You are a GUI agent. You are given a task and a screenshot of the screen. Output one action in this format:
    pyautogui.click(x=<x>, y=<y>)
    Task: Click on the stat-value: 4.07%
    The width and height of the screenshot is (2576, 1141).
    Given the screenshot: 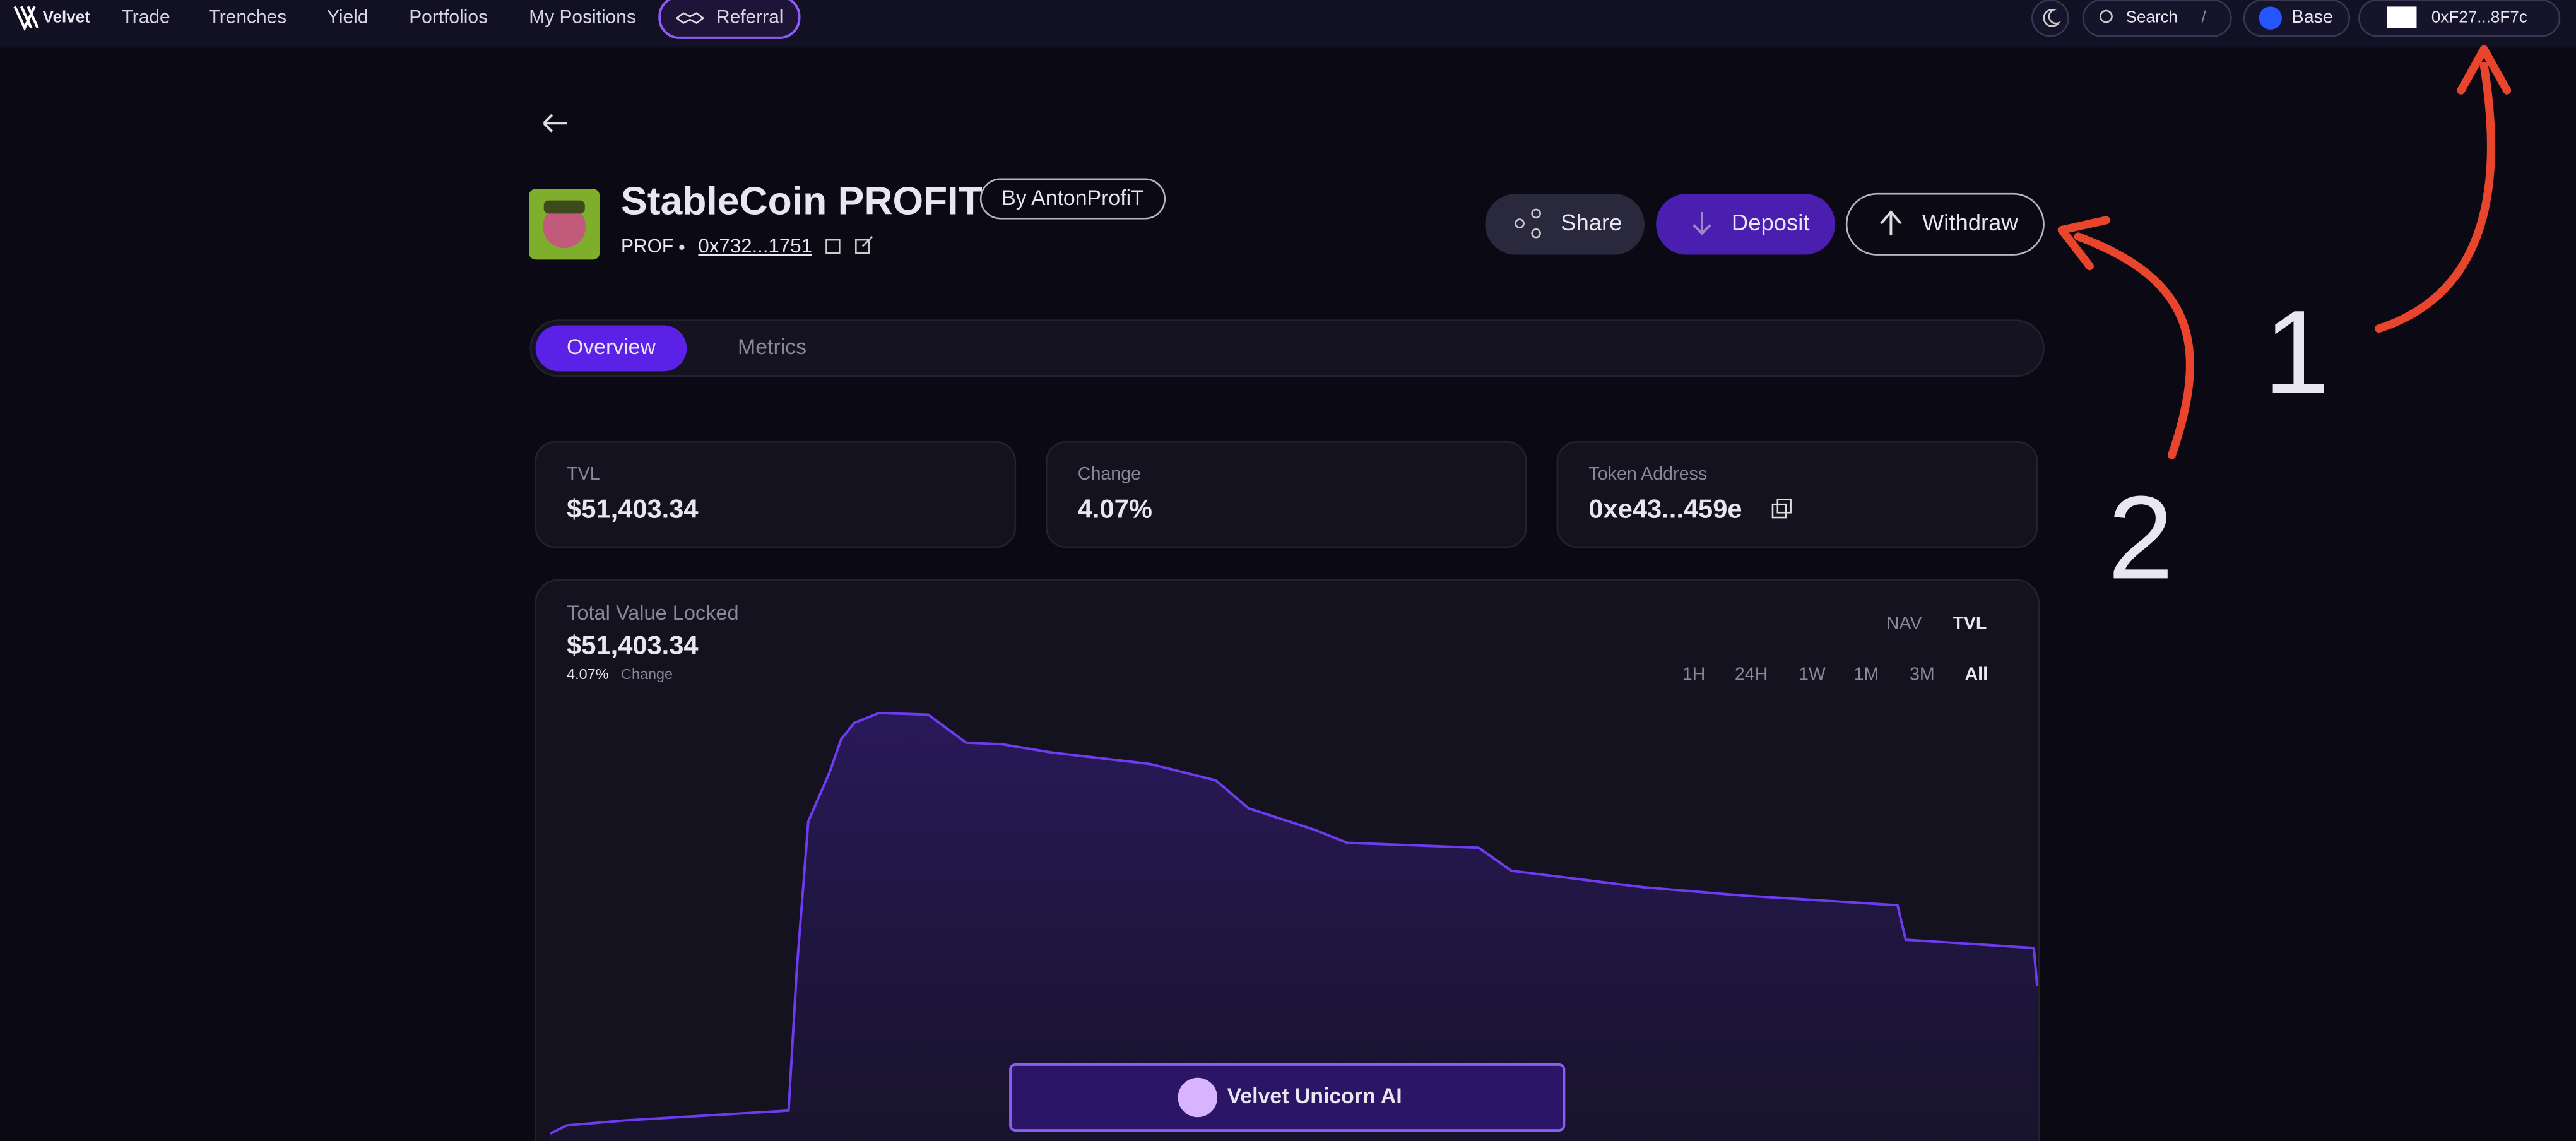 What is the action you would take?
    pyautogui.click(x=1115, y=509)
    